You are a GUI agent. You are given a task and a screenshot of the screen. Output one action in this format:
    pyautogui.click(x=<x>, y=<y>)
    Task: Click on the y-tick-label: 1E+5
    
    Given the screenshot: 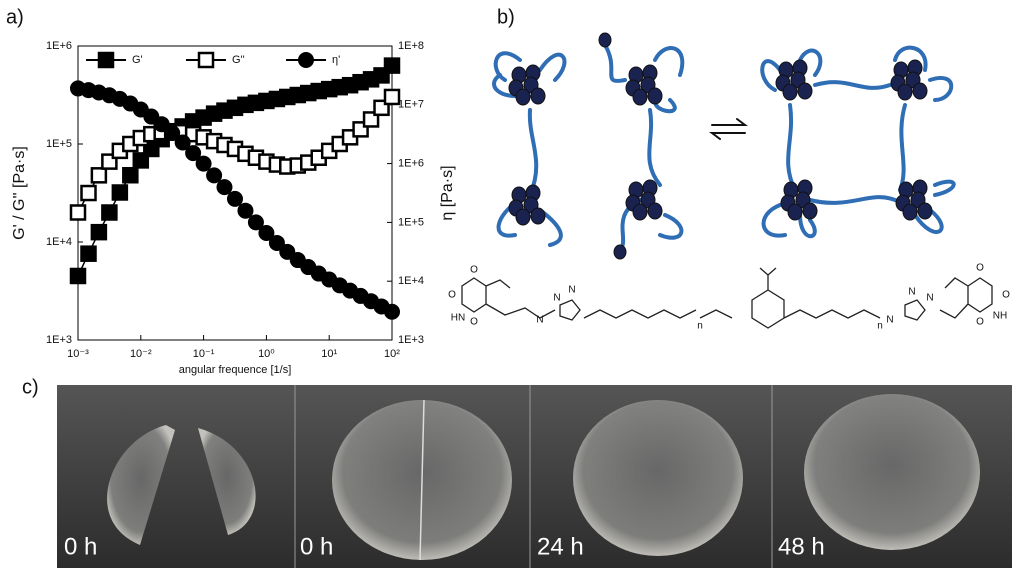 What is the action you would take?
    pyautogui.click(x=59, y=144)
    